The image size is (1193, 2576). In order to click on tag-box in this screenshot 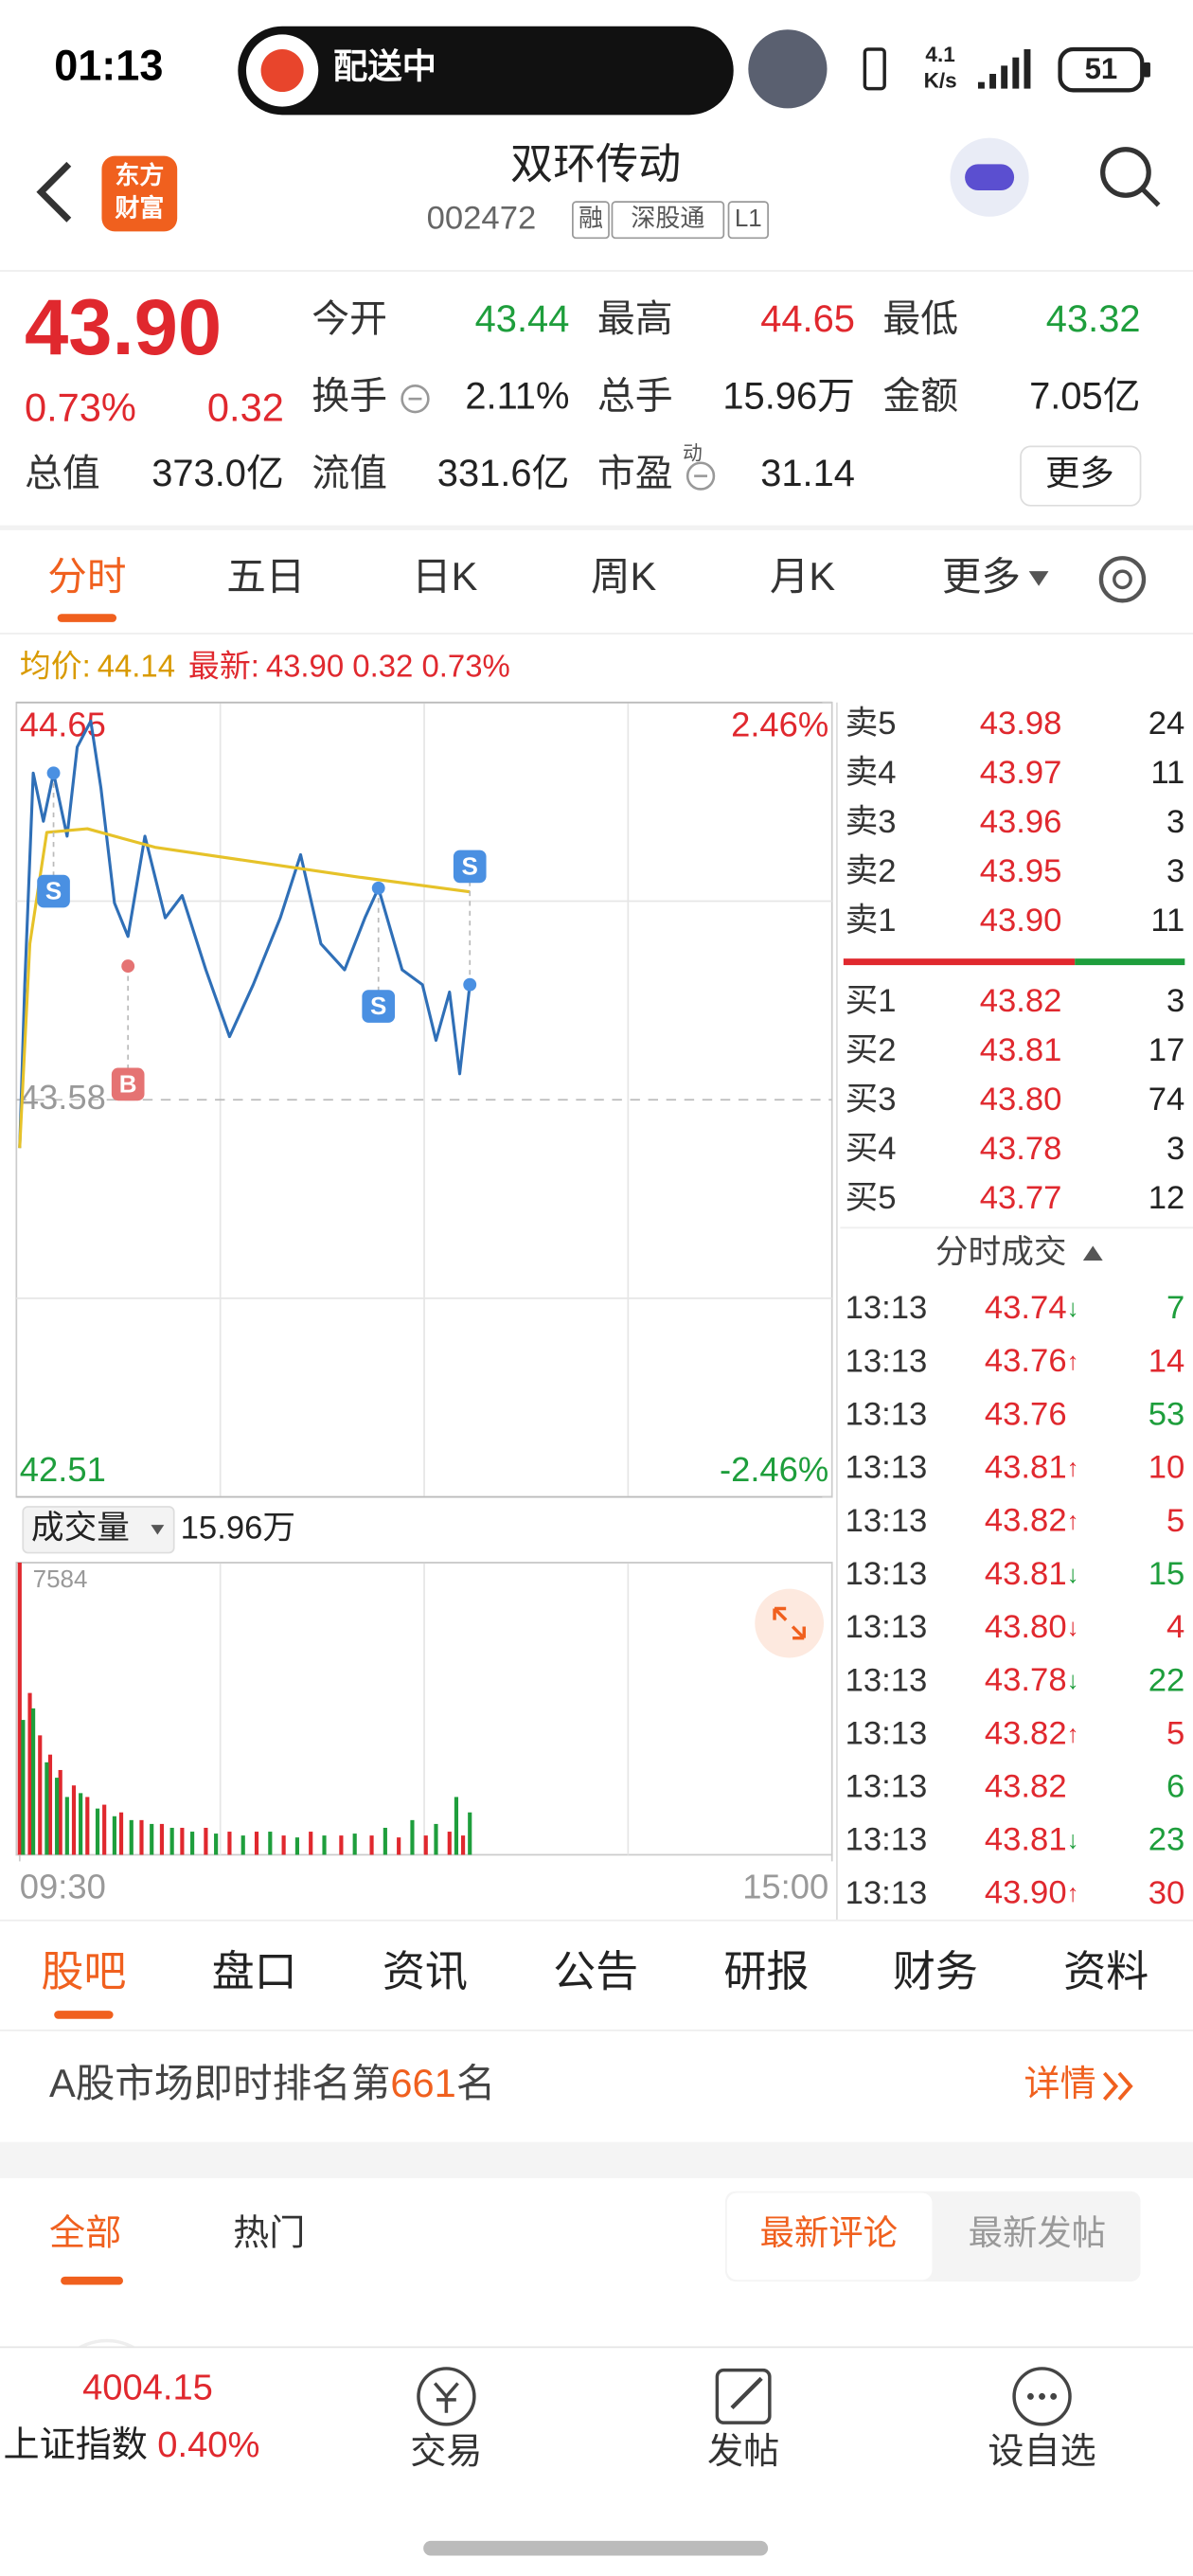, I will do `click(591, 220)`.